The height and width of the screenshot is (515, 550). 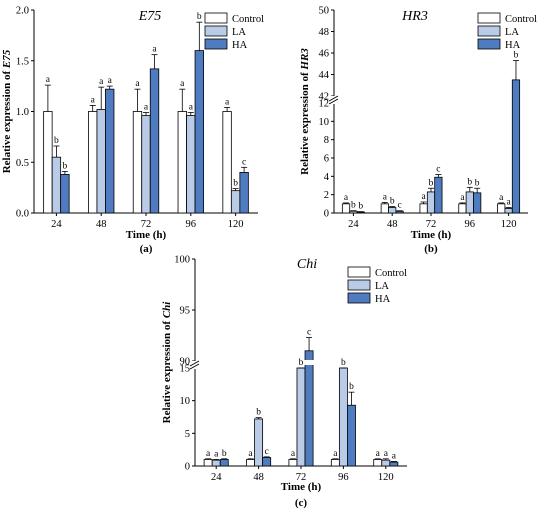 I want to click on panel-b-x-tick-label: 120, so click(x=509, y=224).